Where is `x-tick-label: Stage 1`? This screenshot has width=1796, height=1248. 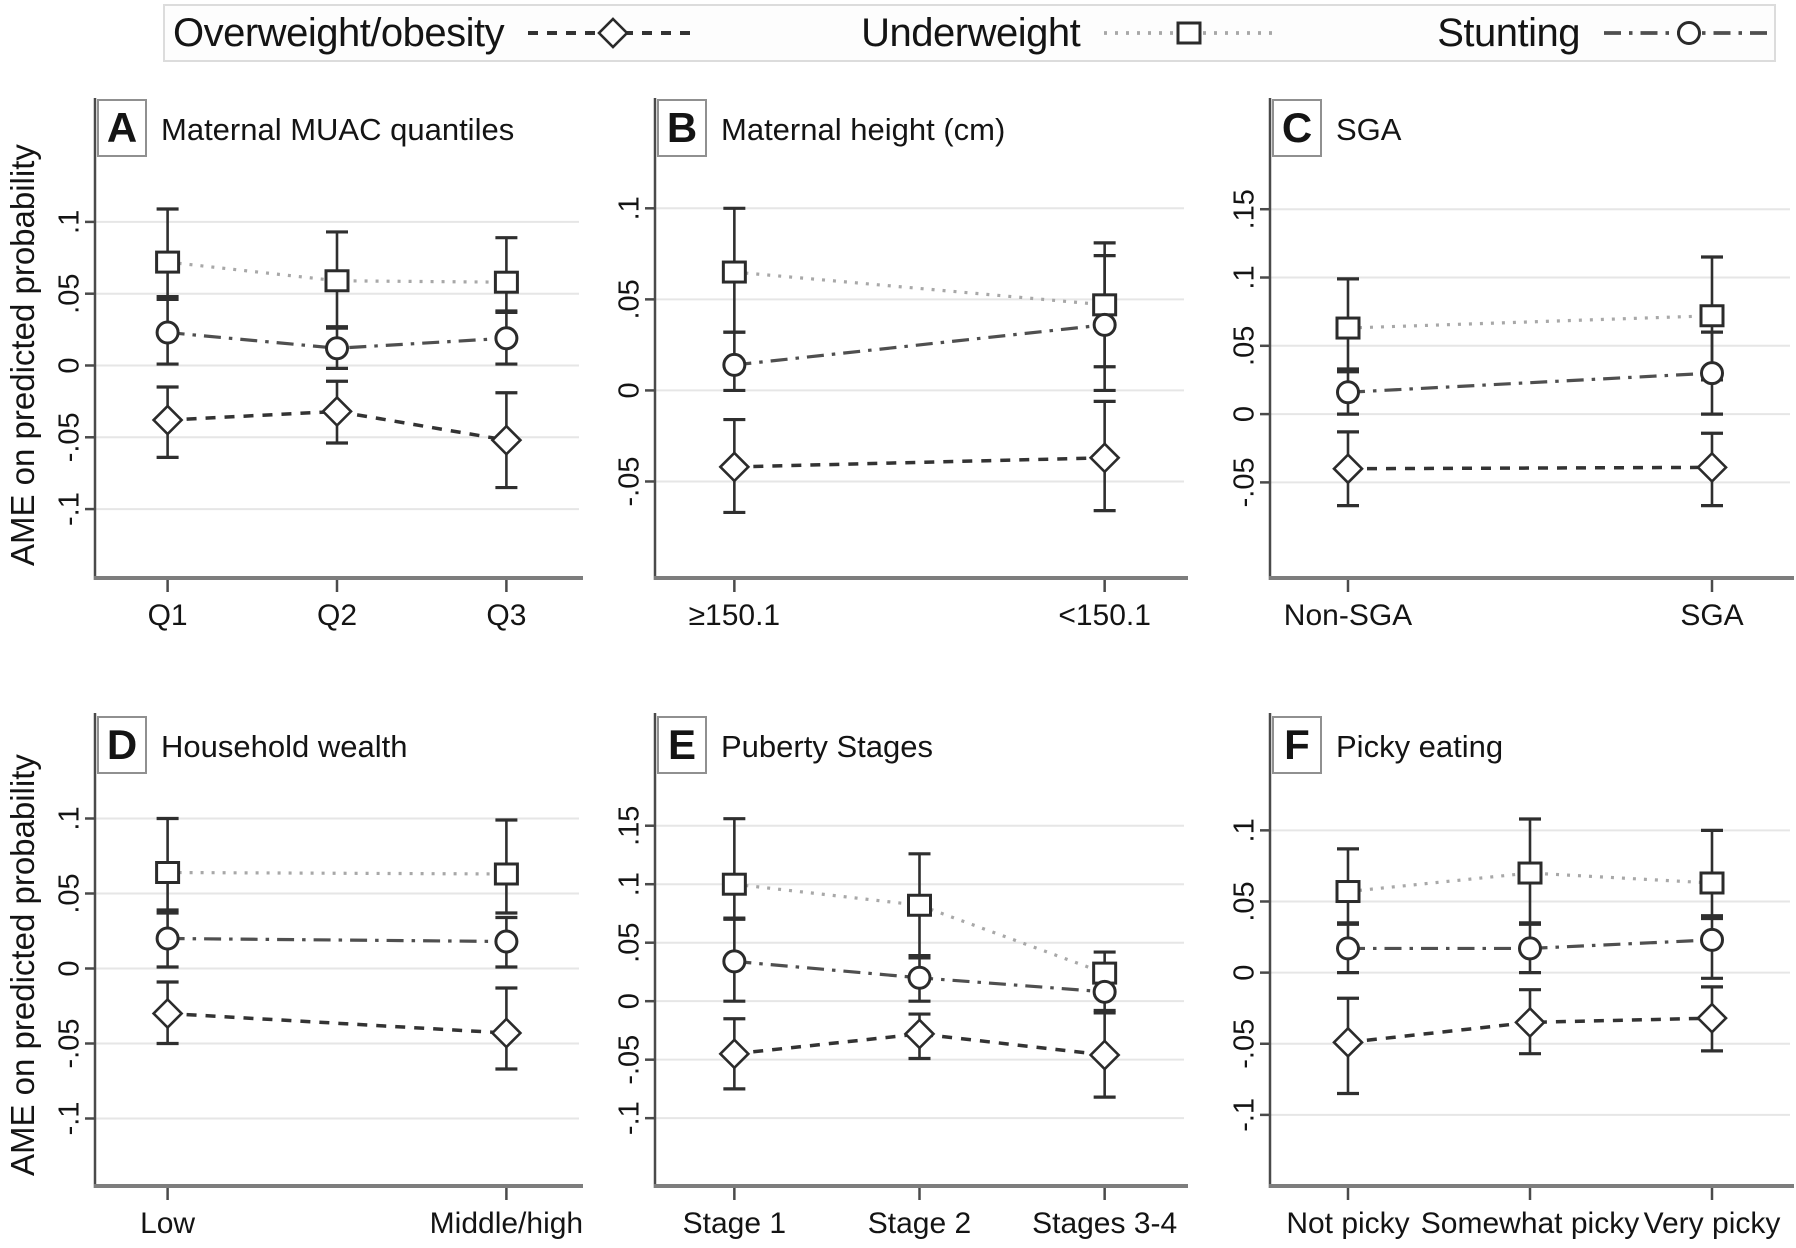
x-tick-label: Stage 1 is located at coordinates (734, 1223).